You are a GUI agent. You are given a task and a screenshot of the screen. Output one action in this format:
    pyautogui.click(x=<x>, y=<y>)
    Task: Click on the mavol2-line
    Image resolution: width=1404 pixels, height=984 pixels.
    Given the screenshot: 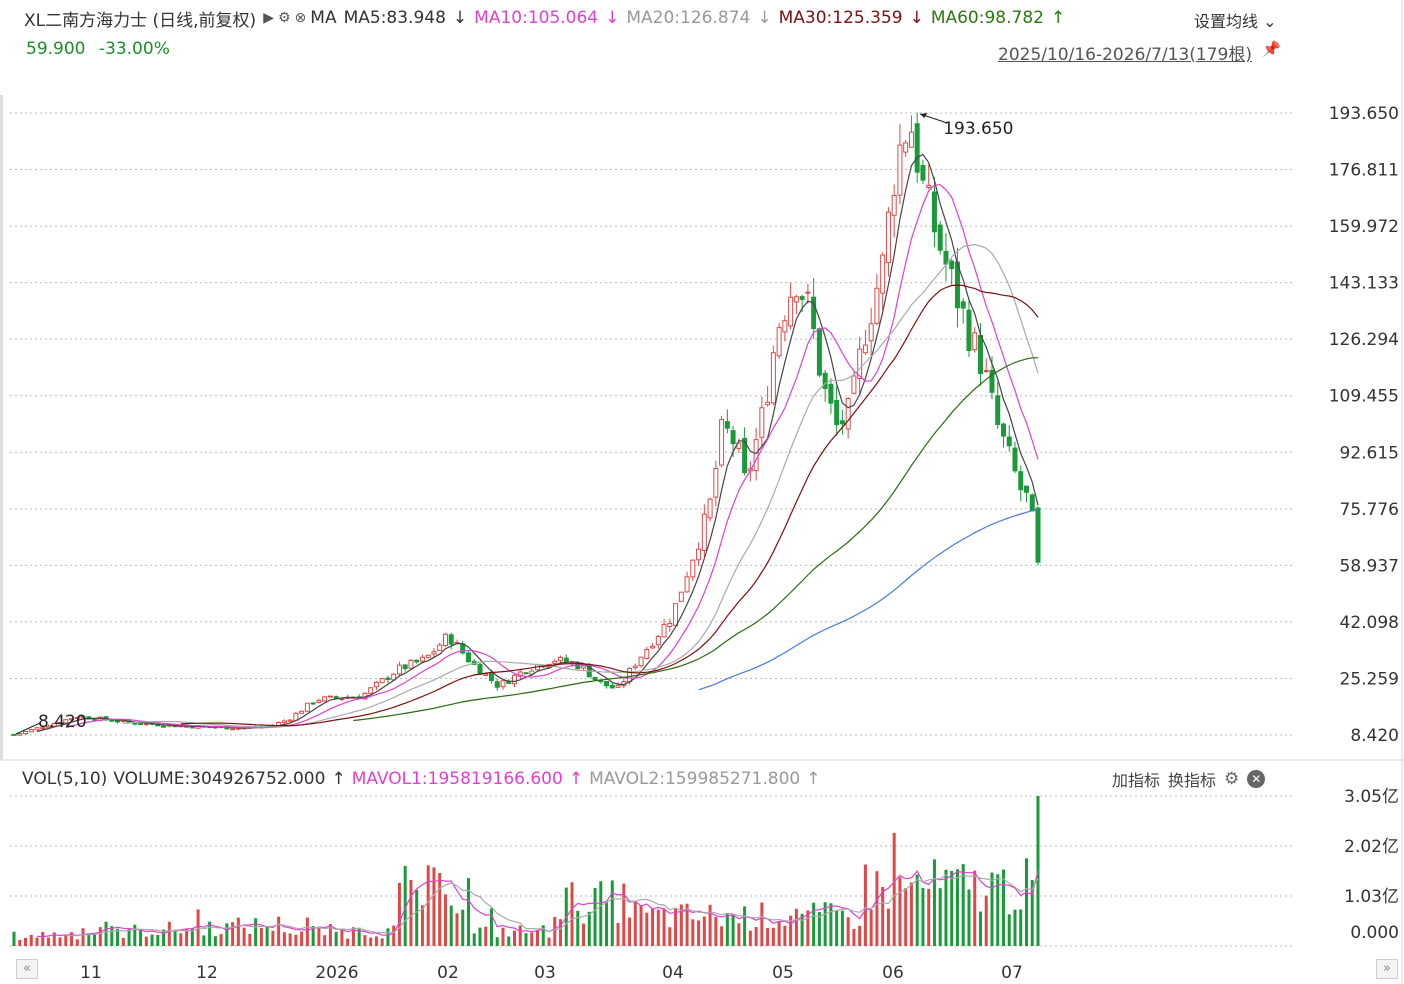 What is the action you would take?
    pyautogui.click(x=552, y=905)
    